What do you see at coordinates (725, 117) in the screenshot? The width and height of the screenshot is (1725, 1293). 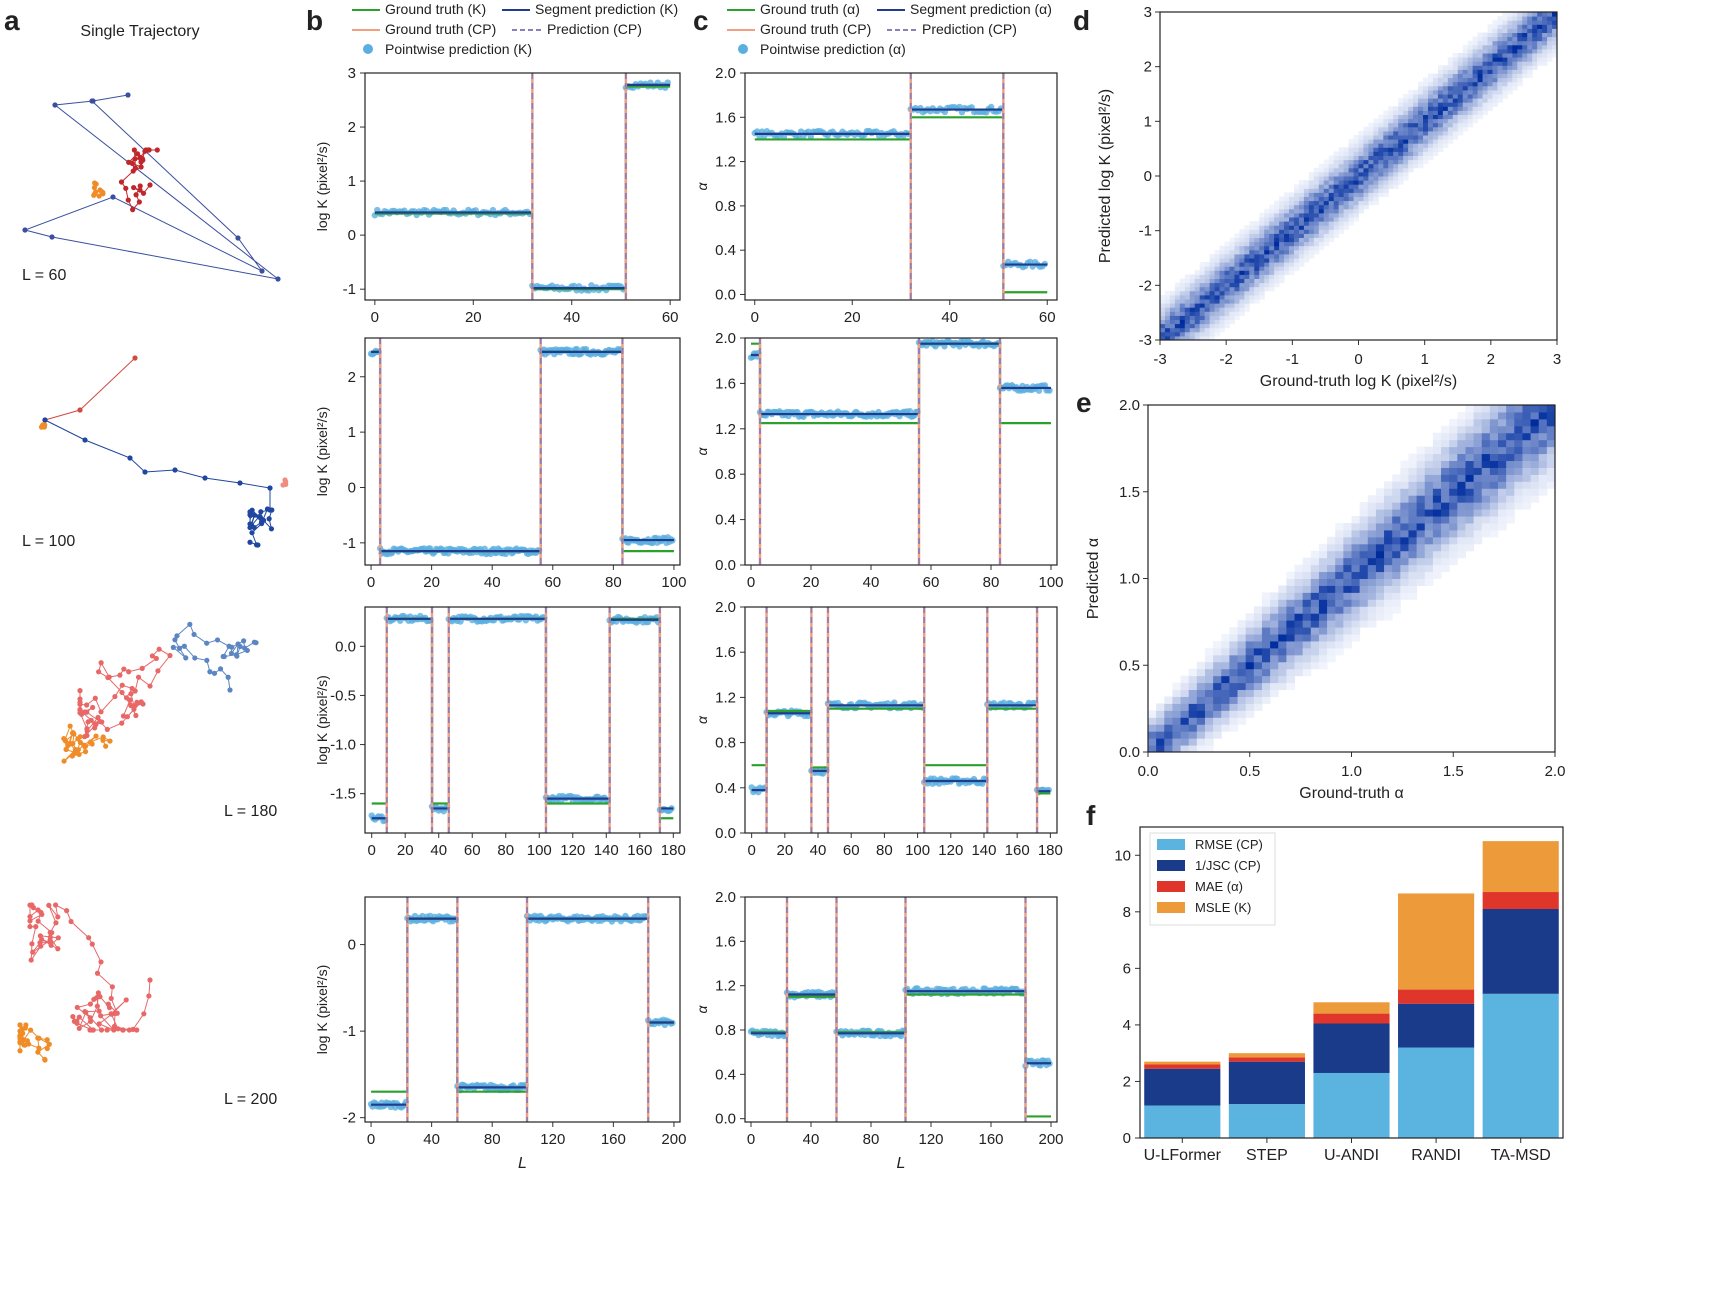 I see `y-tick-label: 1.6` at bounding box center [725, 117].